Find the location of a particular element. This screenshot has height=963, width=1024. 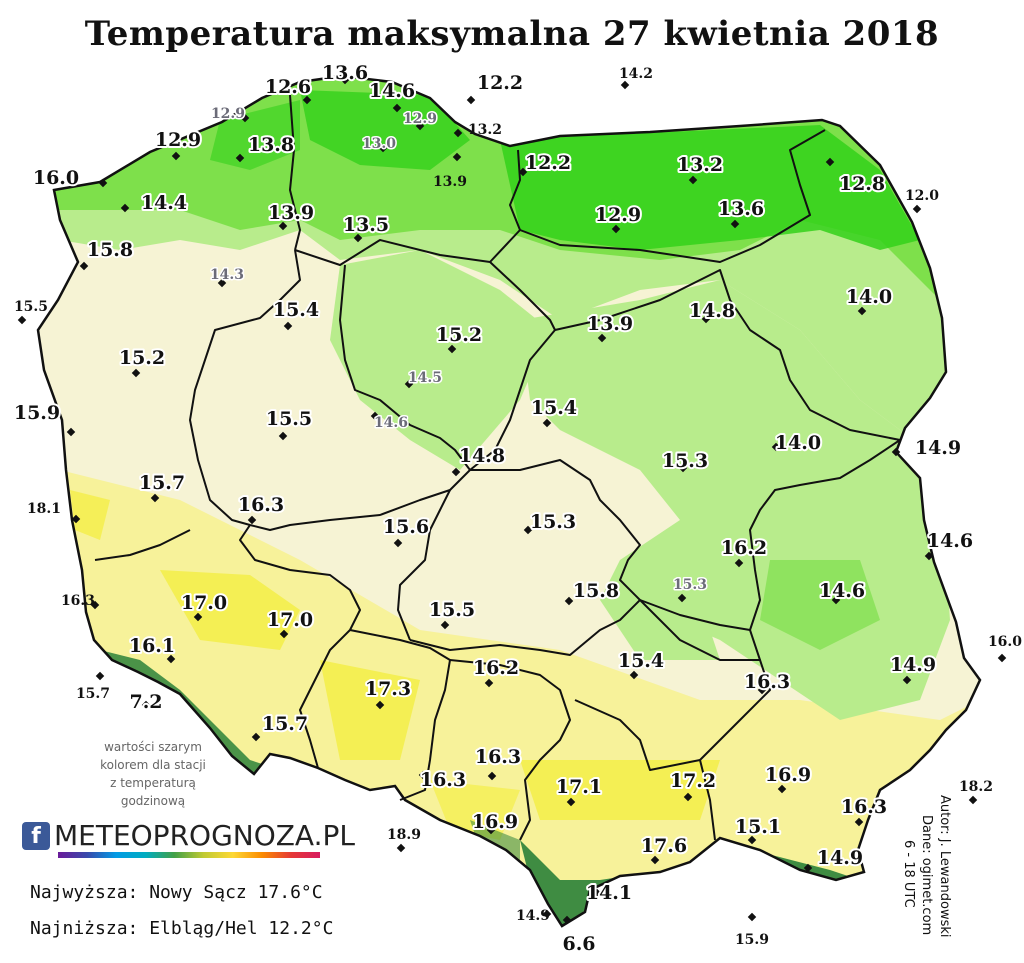

station-marker: 16.0 is located at coordinates (69, 178).